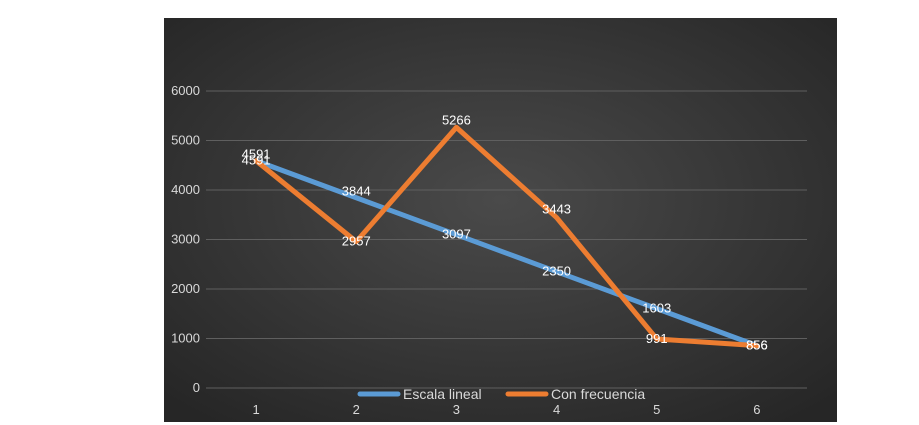  What do you see at coordinates (356, 191) in the screenshot?
I see `data-label: 3844` at bounding box center [356, 191].